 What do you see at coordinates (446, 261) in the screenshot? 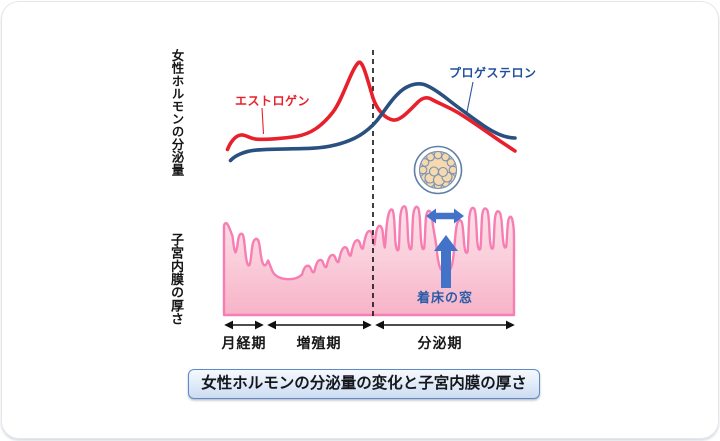
I see `implantation-window-up-arrow` at bounding box center [446, 261].